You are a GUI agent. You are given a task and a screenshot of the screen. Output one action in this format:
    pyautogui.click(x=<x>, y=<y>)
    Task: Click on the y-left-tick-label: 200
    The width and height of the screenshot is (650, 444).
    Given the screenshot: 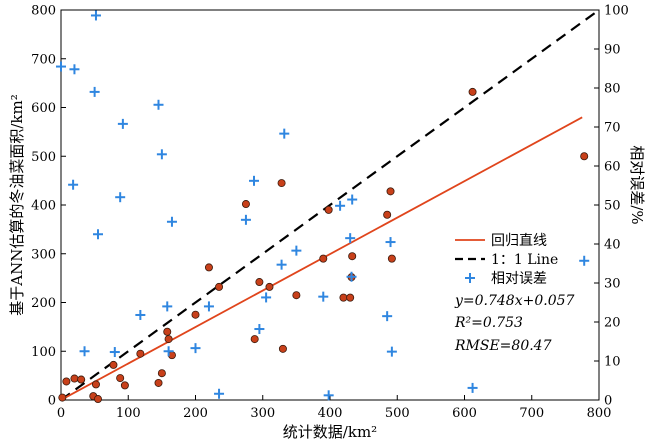 What is the action you would take?
    pyautogui.click(x=43, y=303)
    